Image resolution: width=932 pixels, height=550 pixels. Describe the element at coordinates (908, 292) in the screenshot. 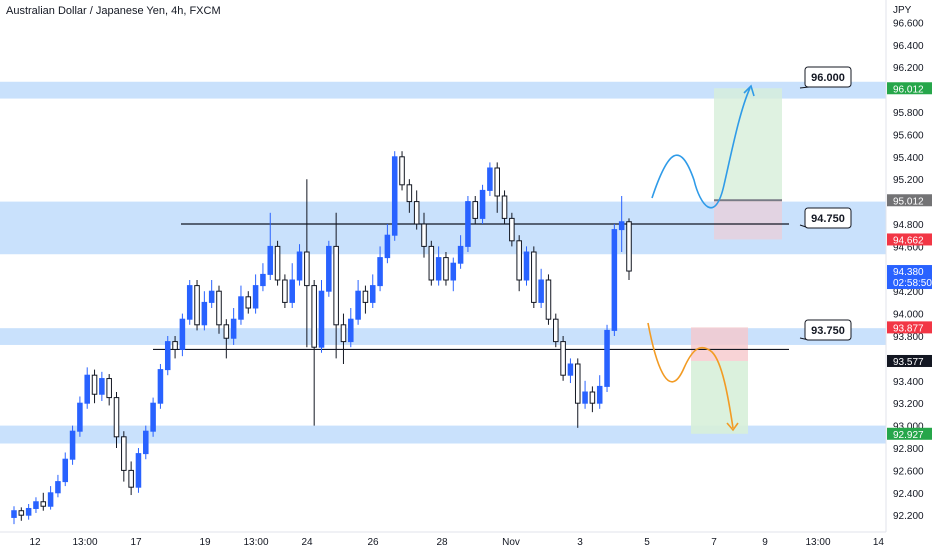

I see `y-tick-label: 94.200` at that location.